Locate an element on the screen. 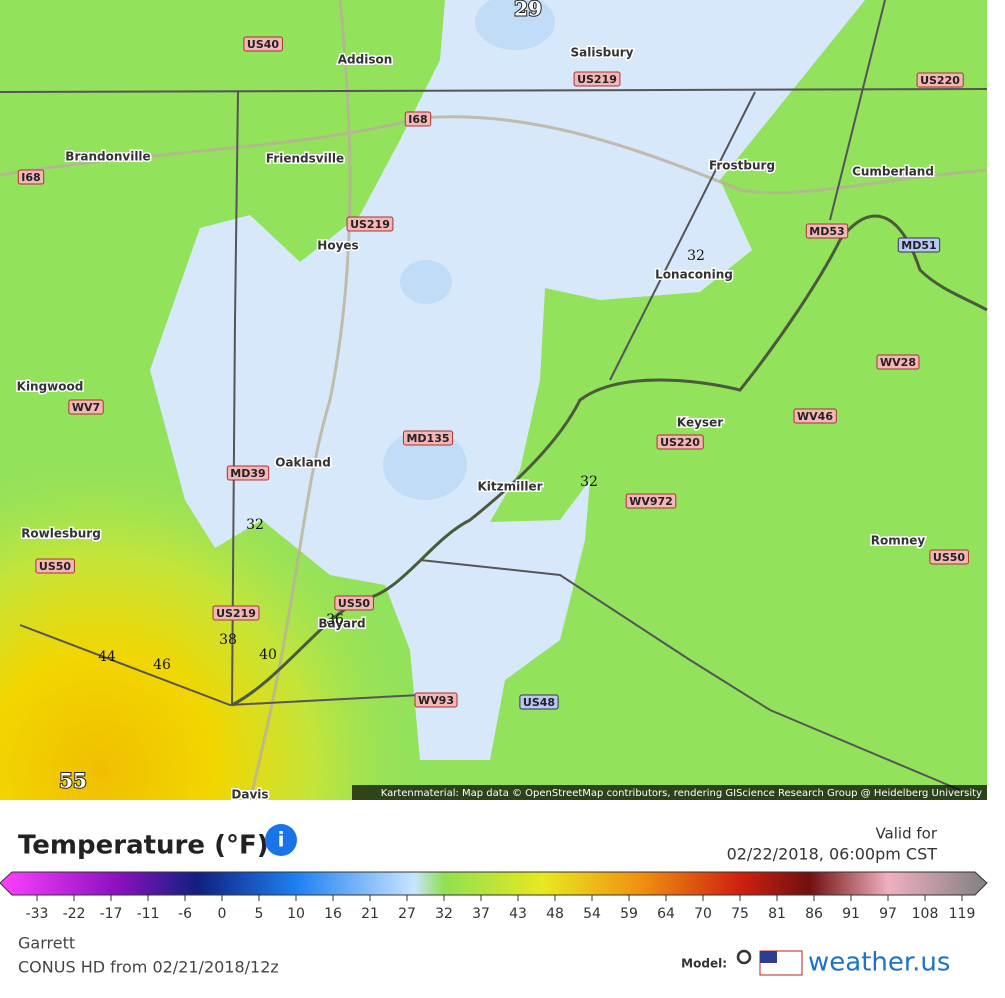 The image size is (1005, 998). info-button is located at coordinates (281, 840).